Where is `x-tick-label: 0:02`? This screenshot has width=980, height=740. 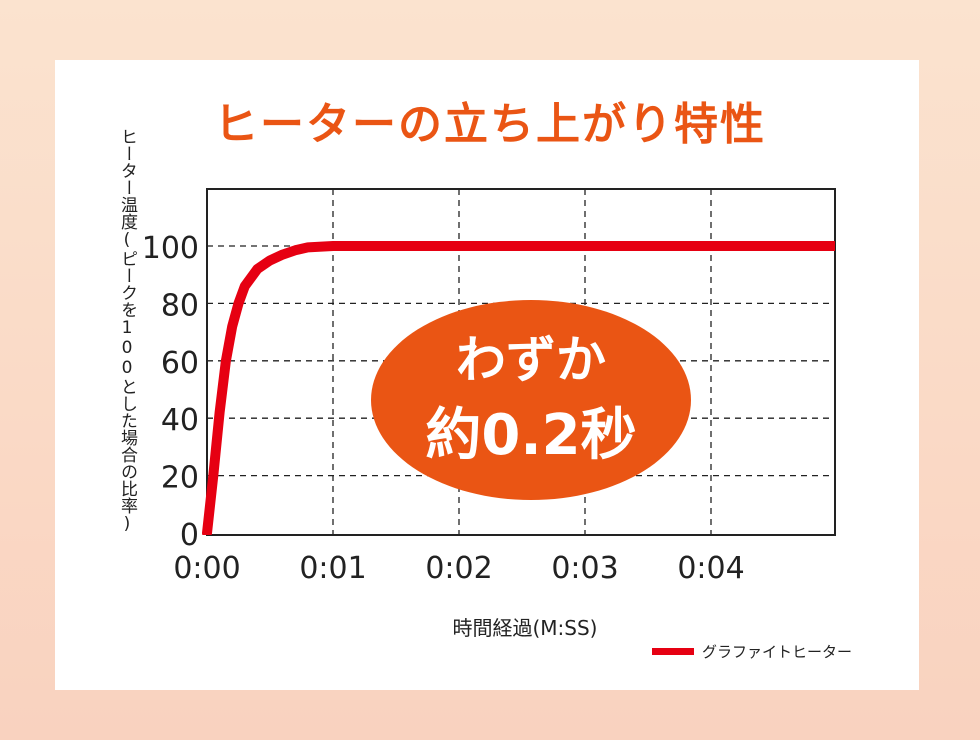
x-tick-label: 0:02 is located at coordinates (458, 568).